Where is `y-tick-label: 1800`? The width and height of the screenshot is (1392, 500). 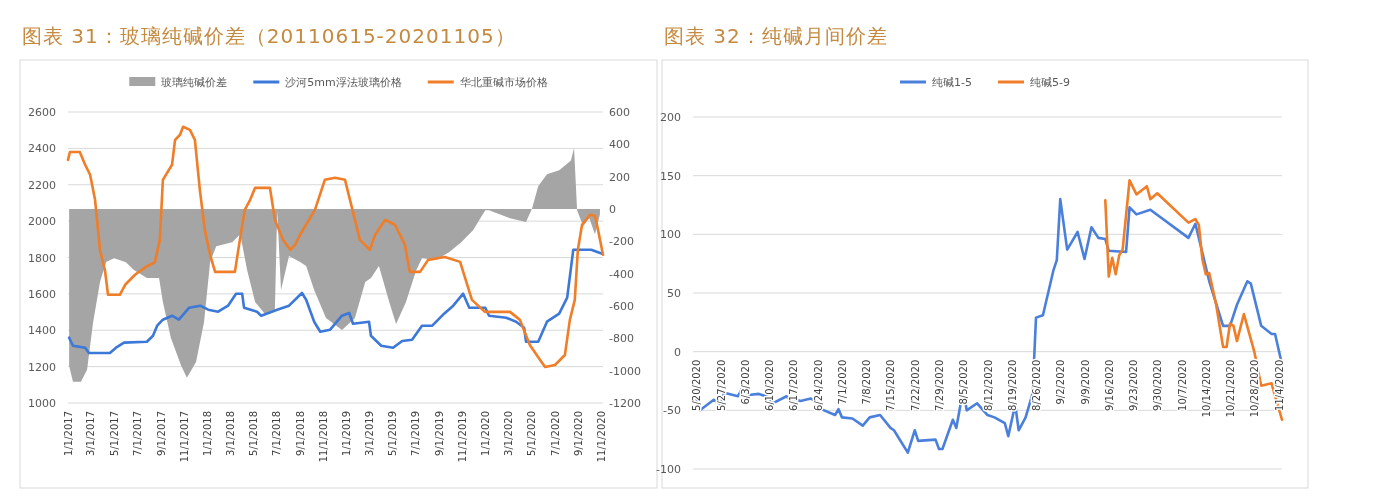
y-tick-label: 1800 is located at coordinates (42, 258).